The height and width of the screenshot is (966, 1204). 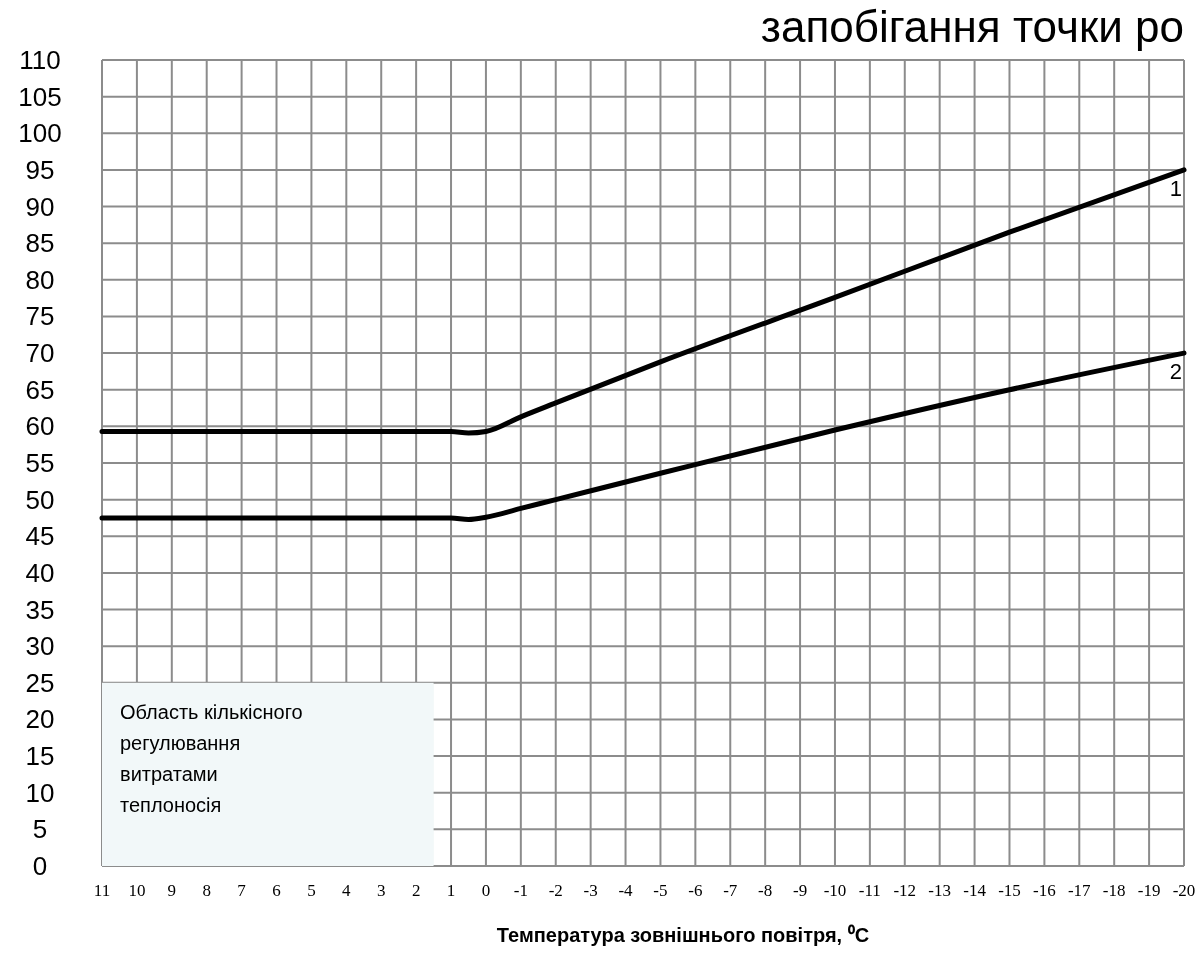 I want to click on y-tick-label: 30, so click(x=40, y=646).